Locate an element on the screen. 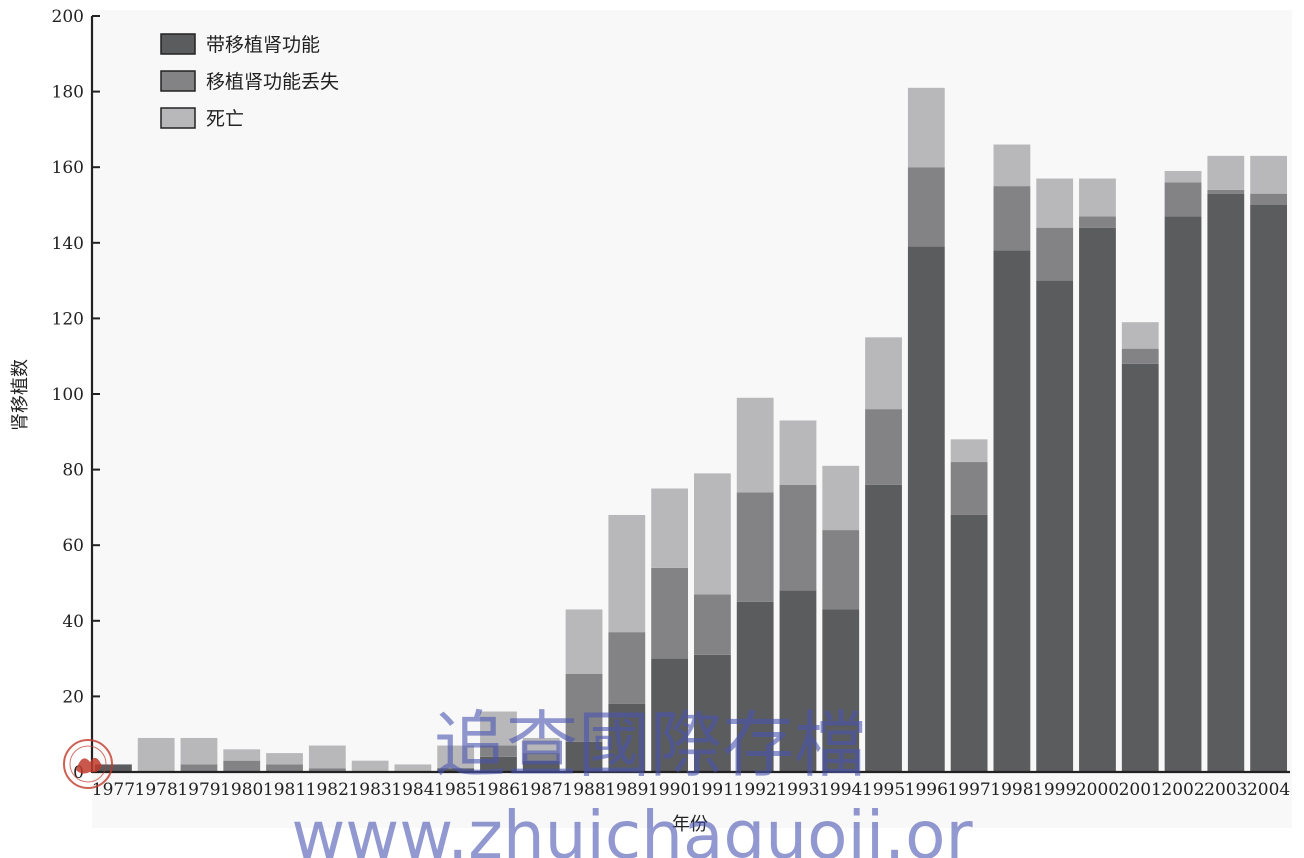 The image size is (1304, 858). bar-segment-1999-series1 is located at coordinates (1055, 254).